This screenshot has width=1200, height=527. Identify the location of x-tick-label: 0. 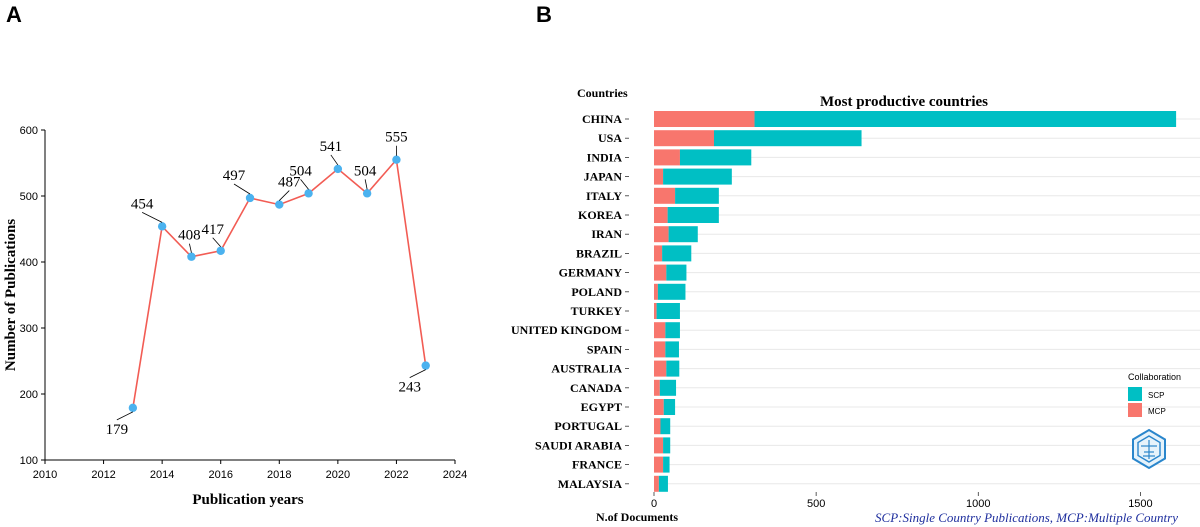
(654, 504).